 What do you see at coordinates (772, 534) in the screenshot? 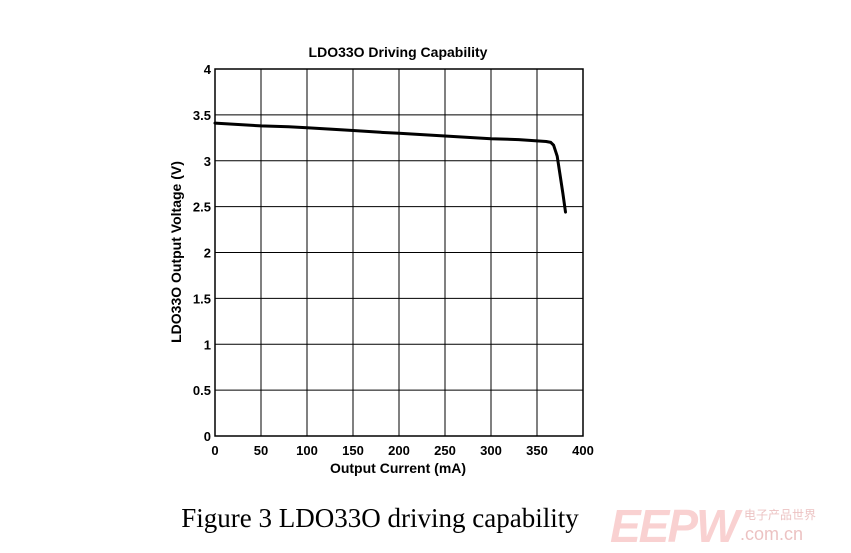
I see `watermark-url: .com.cn` at bounding box center [772, 534].